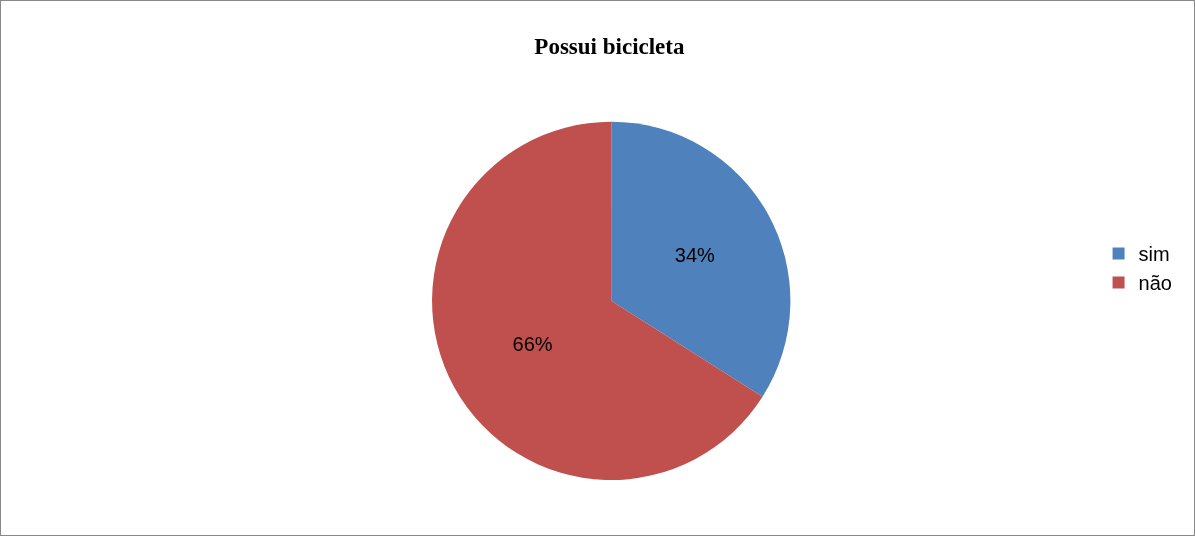 Image resolution: width=1195 pixels, height=536 pixels. I want to click on chart-title: Possui bicicleta, so click(609, 47).